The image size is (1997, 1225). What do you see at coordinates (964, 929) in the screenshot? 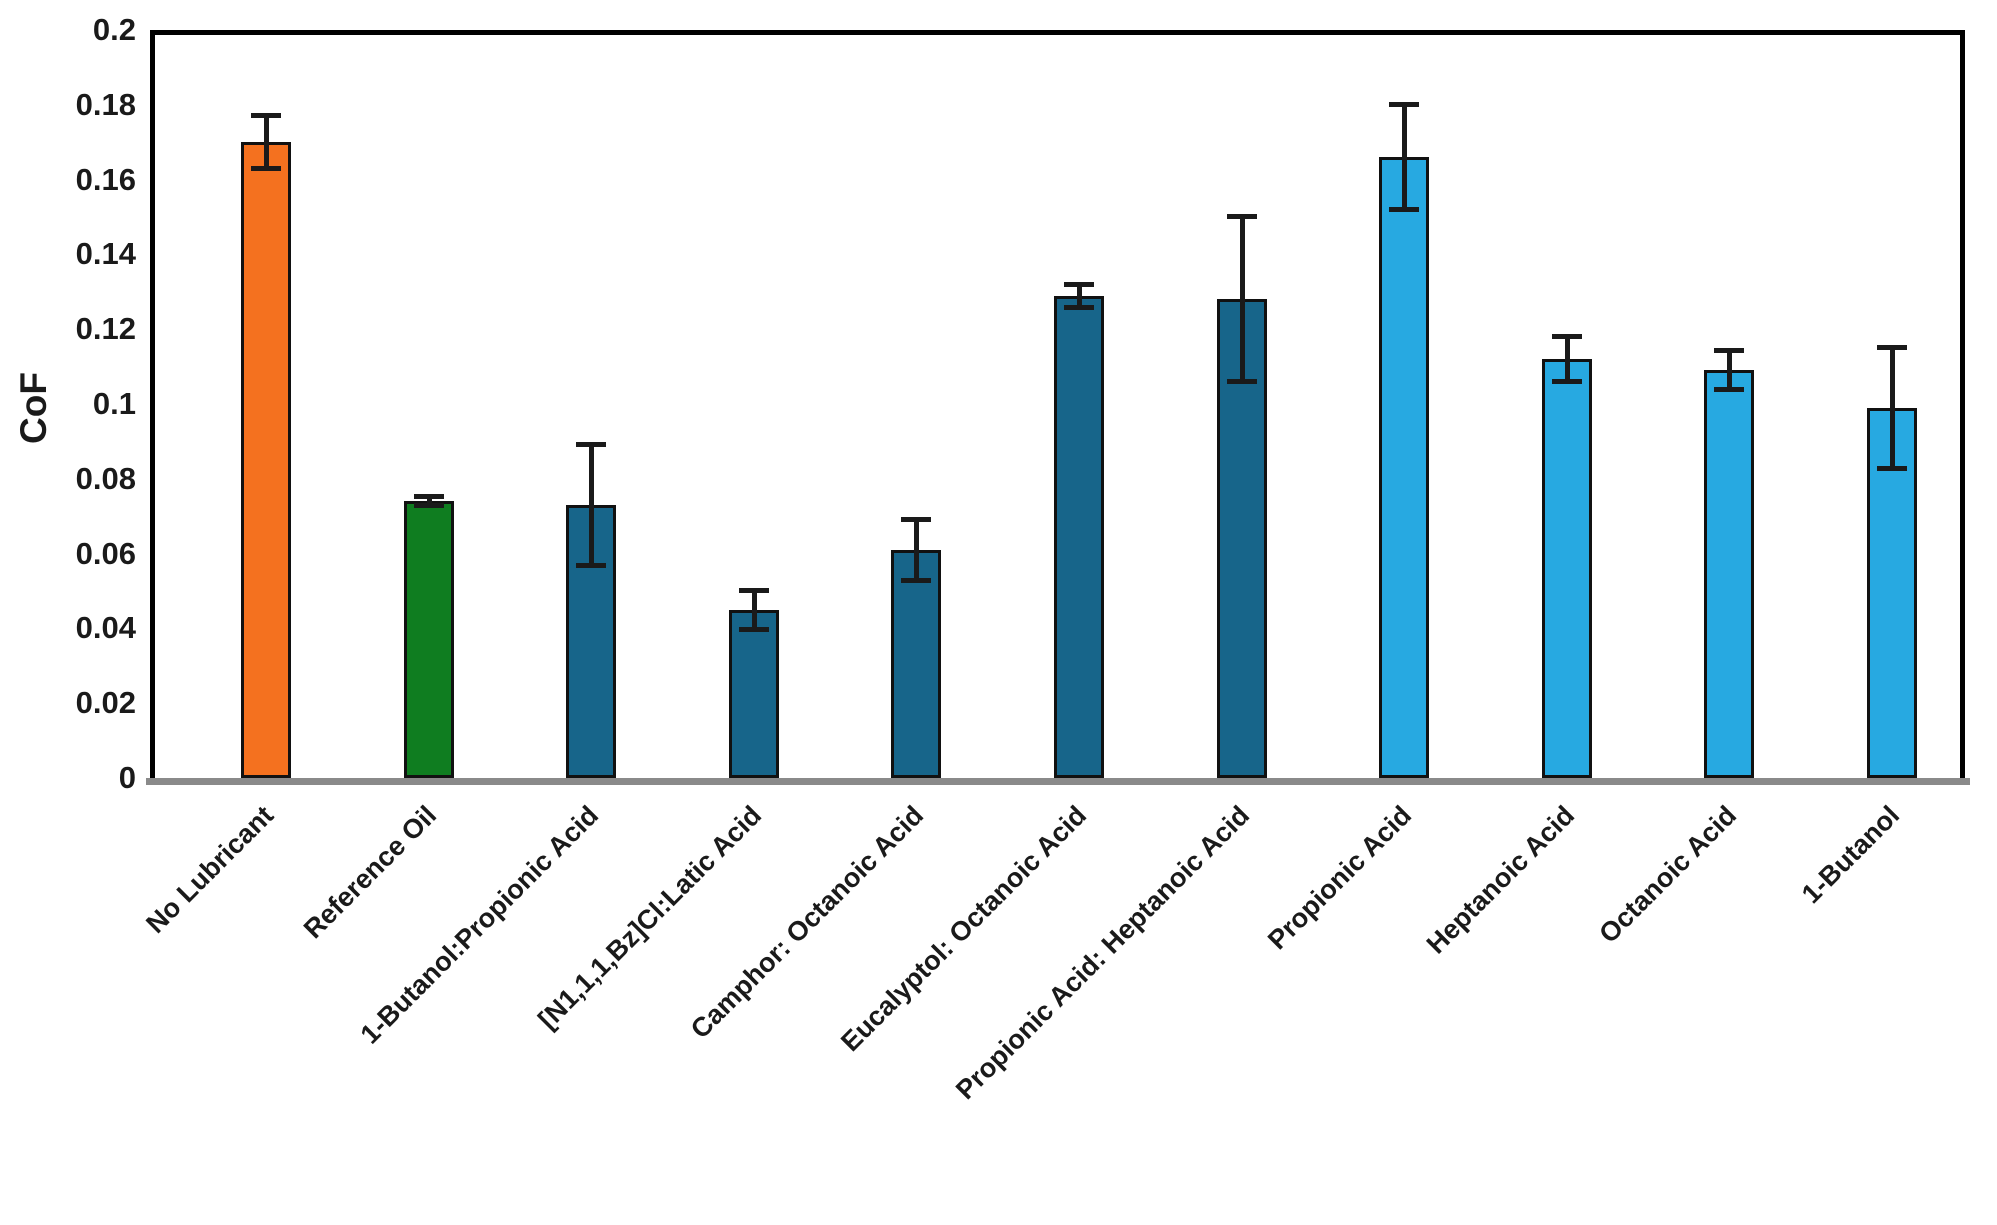
I see `x-axis-label: Eucalyptol: Octanoic Acid` at bounding box center [964, 929].